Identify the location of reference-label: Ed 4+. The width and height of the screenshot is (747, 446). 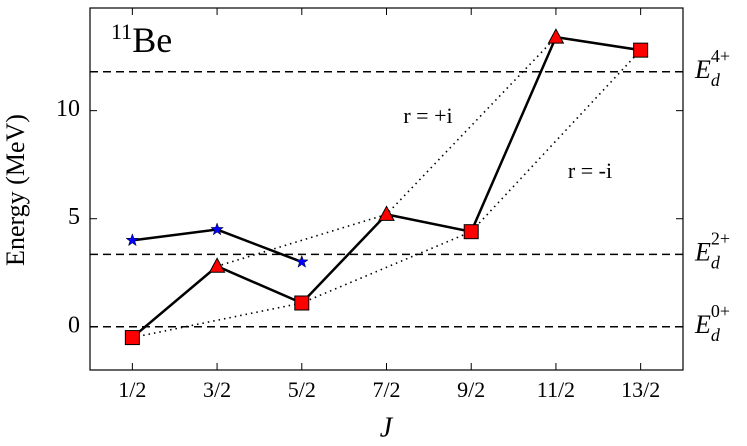
(712, 68).